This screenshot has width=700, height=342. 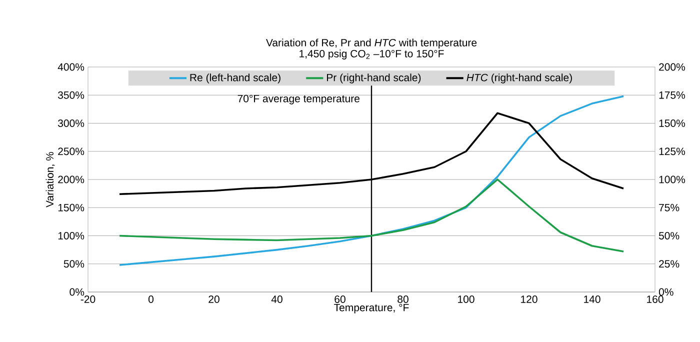 I want to click on y2-tick-label: 175%, so click(x=672, y=95).